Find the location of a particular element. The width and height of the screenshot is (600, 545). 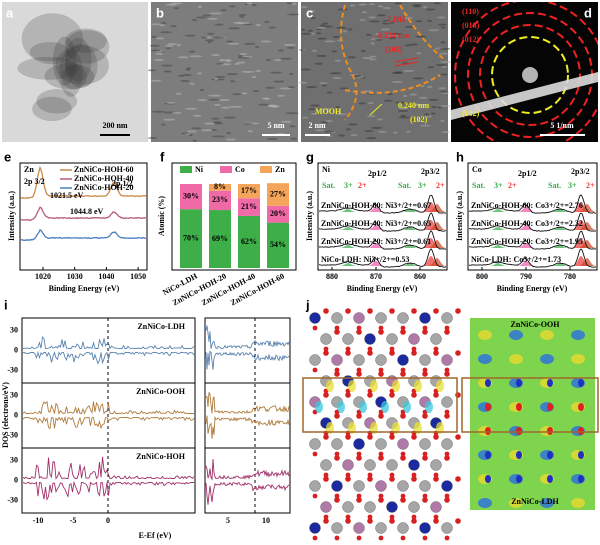

panel-label: d is located at coordinates (588, 12).